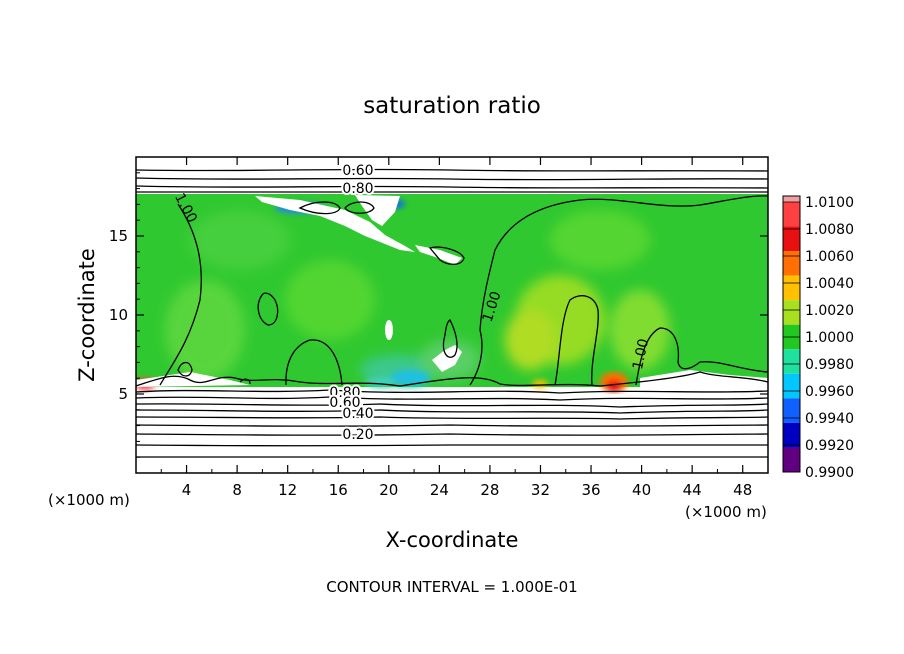  I want to click on contour-interval-note: CONTOUR INTERVAL = 1.000E-01, so click(451, 587).